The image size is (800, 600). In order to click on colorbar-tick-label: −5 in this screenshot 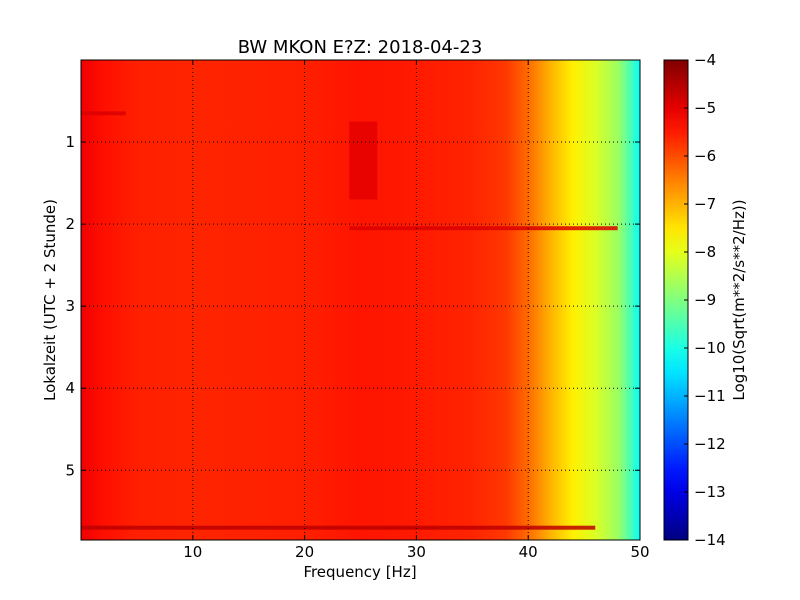, I will do `click(705, 108)`.